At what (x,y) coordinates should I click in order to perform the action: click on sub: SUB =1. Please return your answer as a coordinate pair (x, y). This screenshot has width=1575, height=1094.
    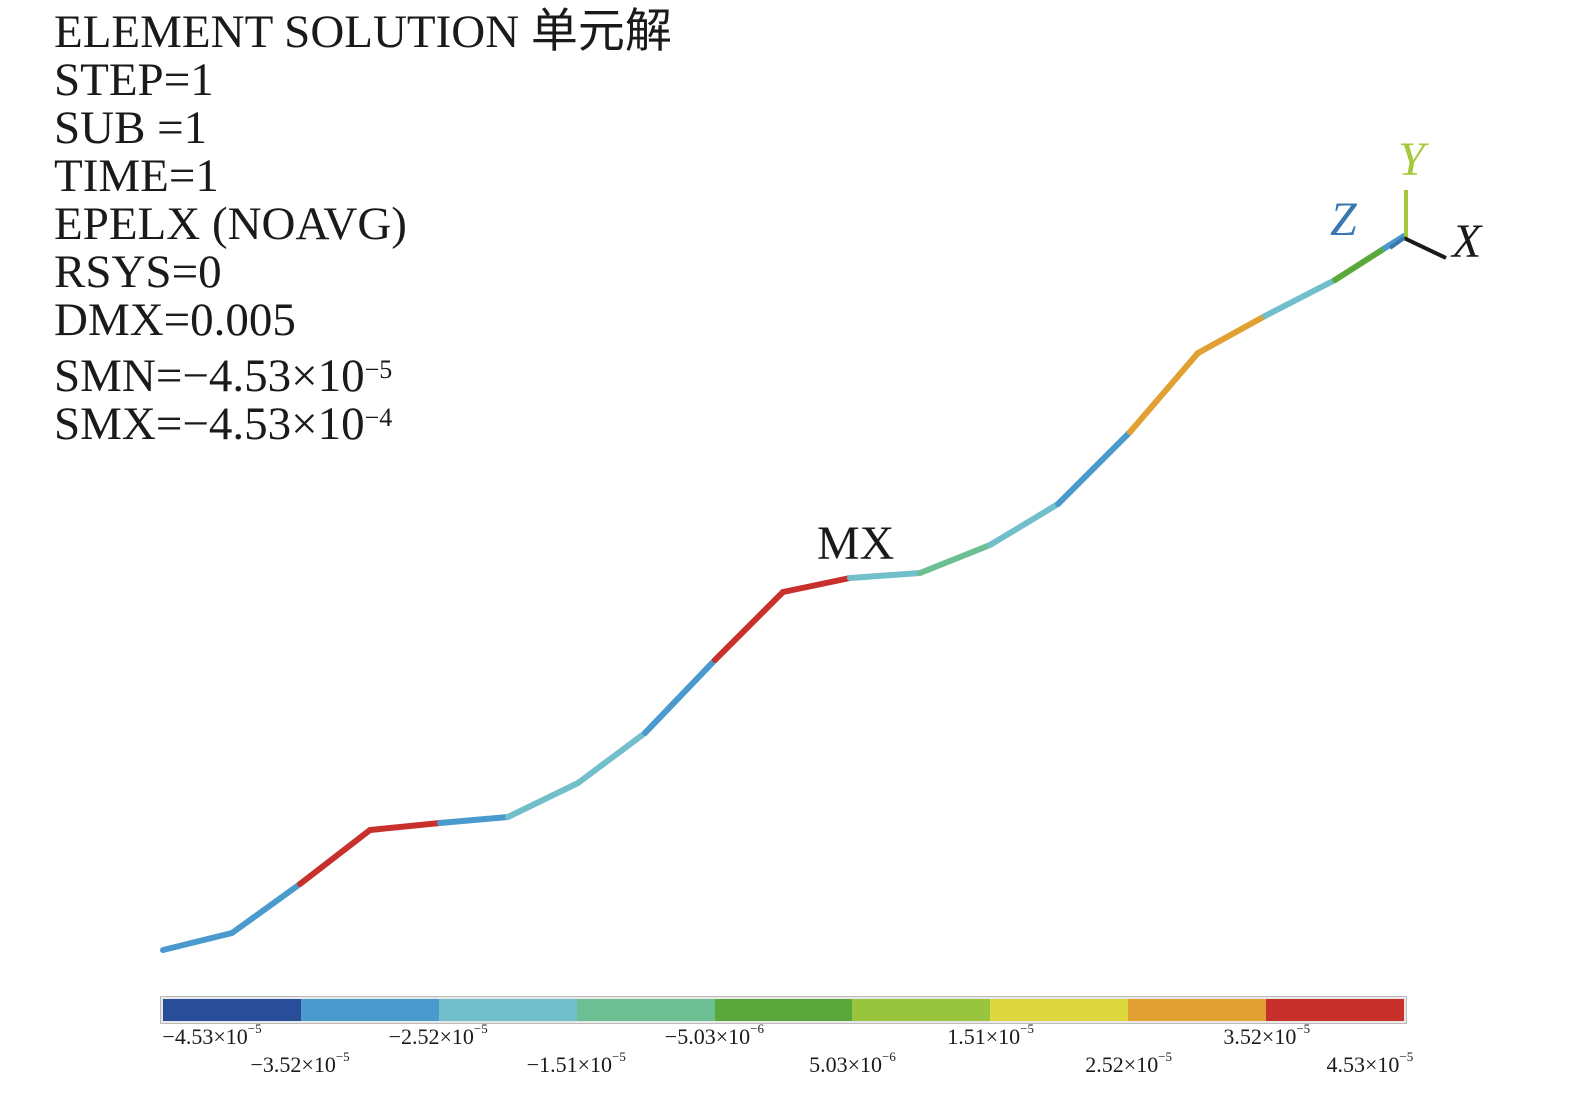
    Looking at the image, I should click on (131, 128).